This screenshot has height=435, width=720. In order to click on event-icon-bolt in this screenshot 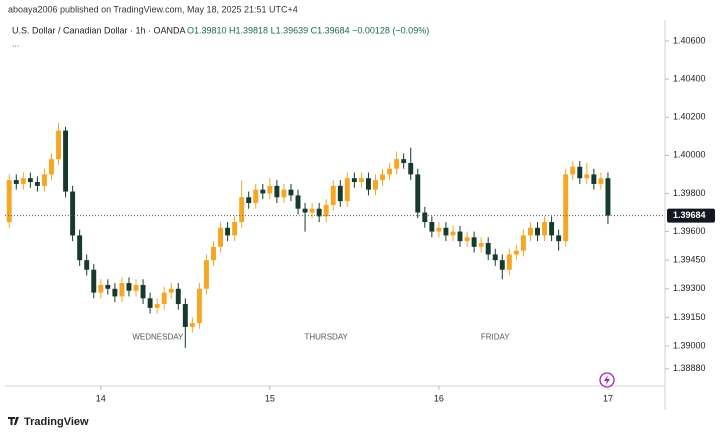, I will do `click(607, 380)`.